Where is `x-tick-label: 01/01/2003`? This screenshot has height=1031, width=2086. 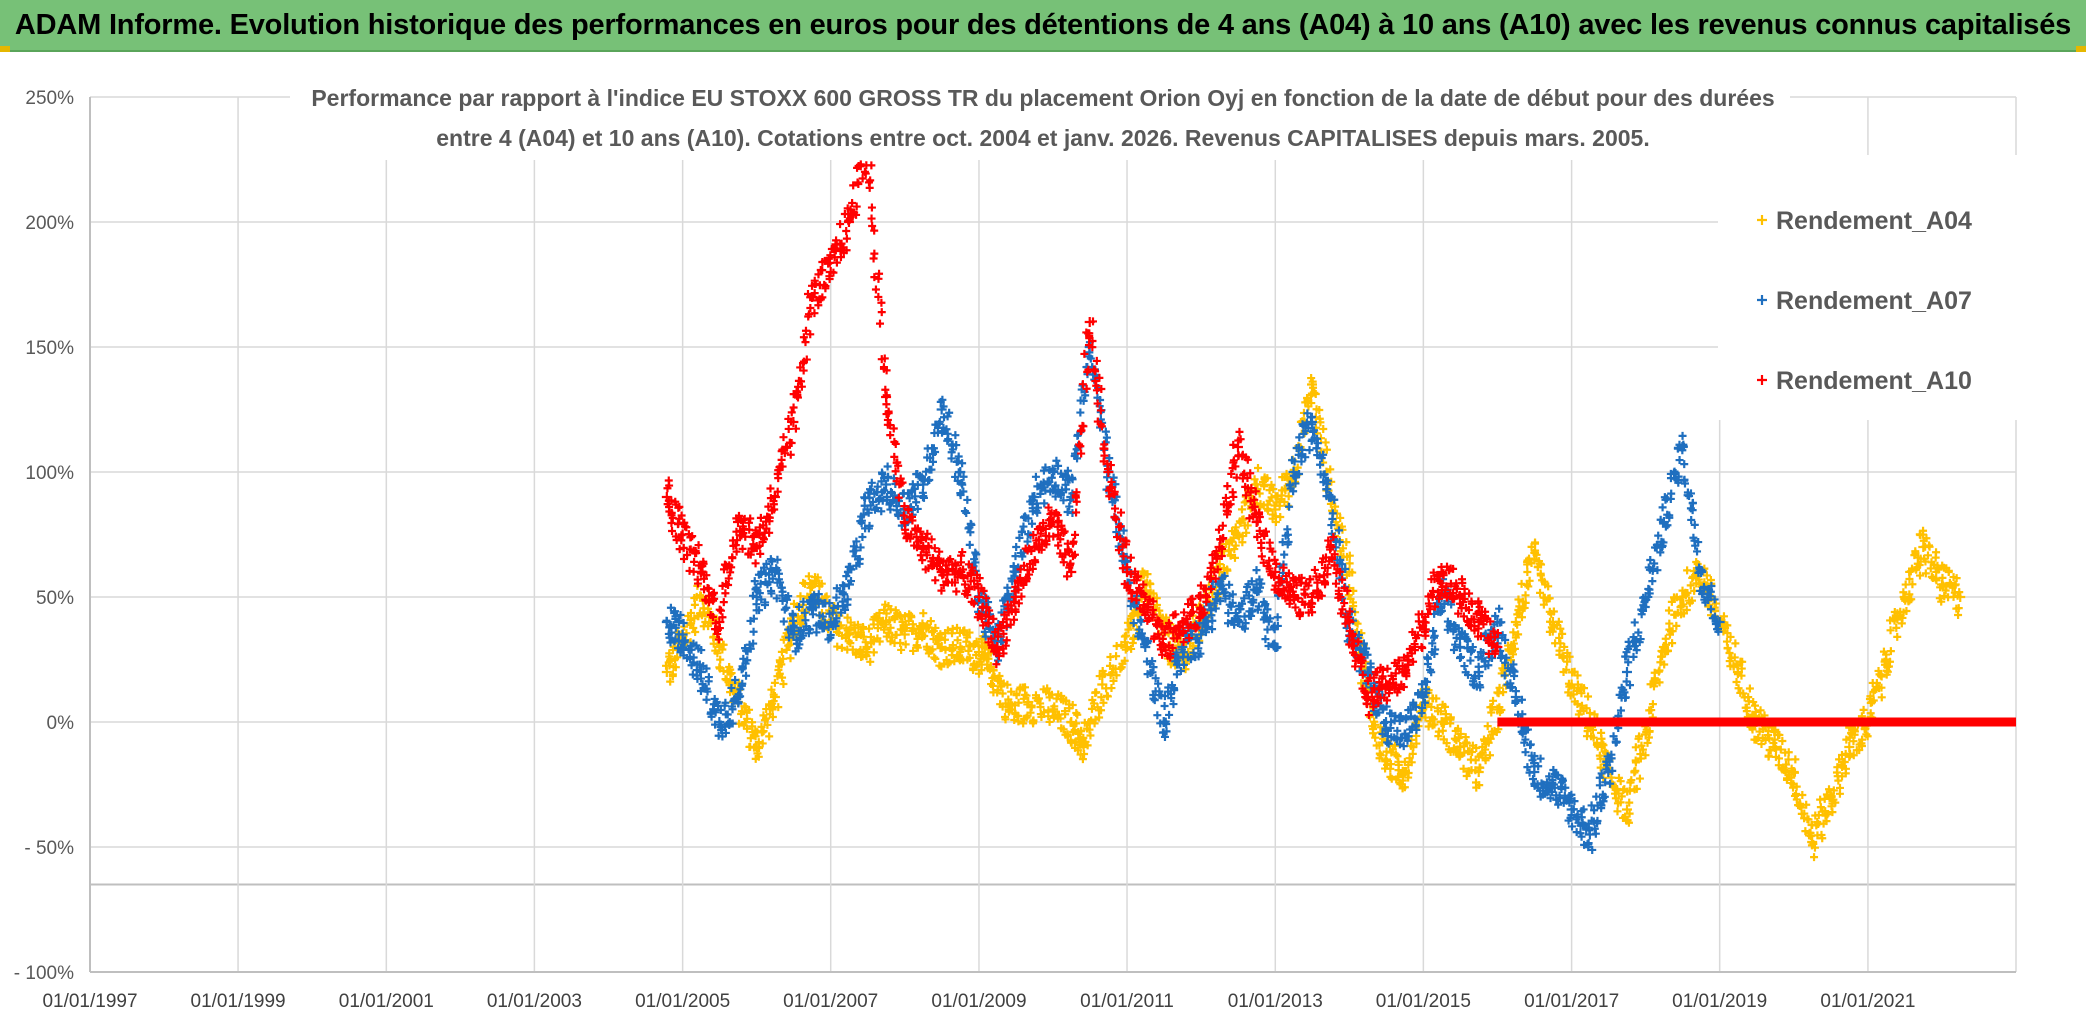 x-tick-label: 01/01/2003 is located at coordinates (534, 1001).